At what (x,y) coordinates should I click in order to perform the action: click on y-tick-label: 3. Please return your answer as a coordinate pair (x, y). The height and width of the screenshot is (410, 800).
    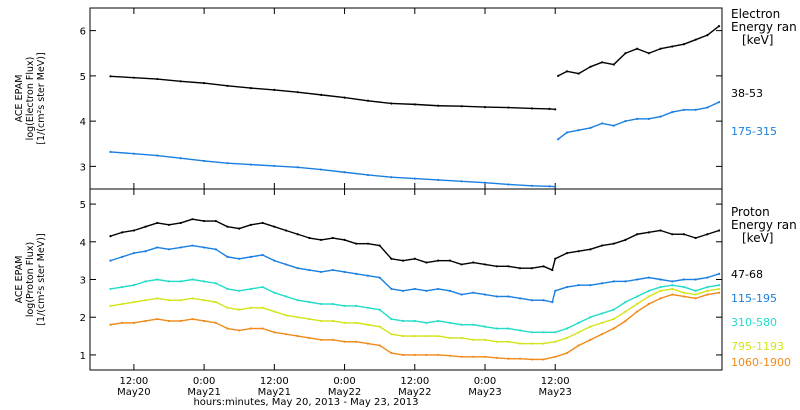
    Looking at the image, I should click on (83, 167).